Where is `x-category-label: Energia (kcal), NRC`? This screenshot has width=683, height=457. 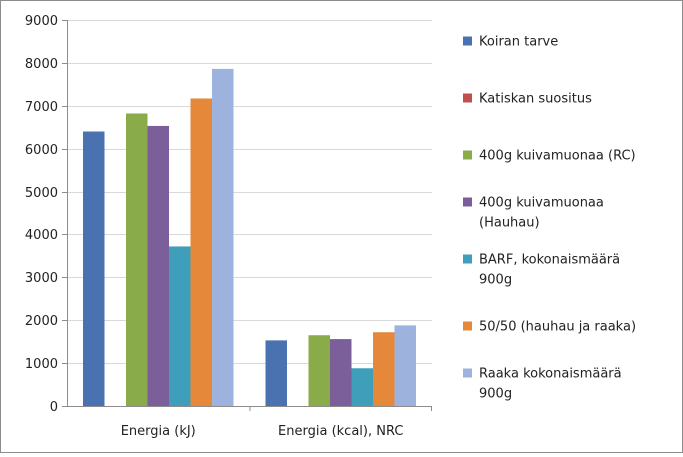
x-category-label: Energia (kcal), NRC is located at coordinates (340, 431).